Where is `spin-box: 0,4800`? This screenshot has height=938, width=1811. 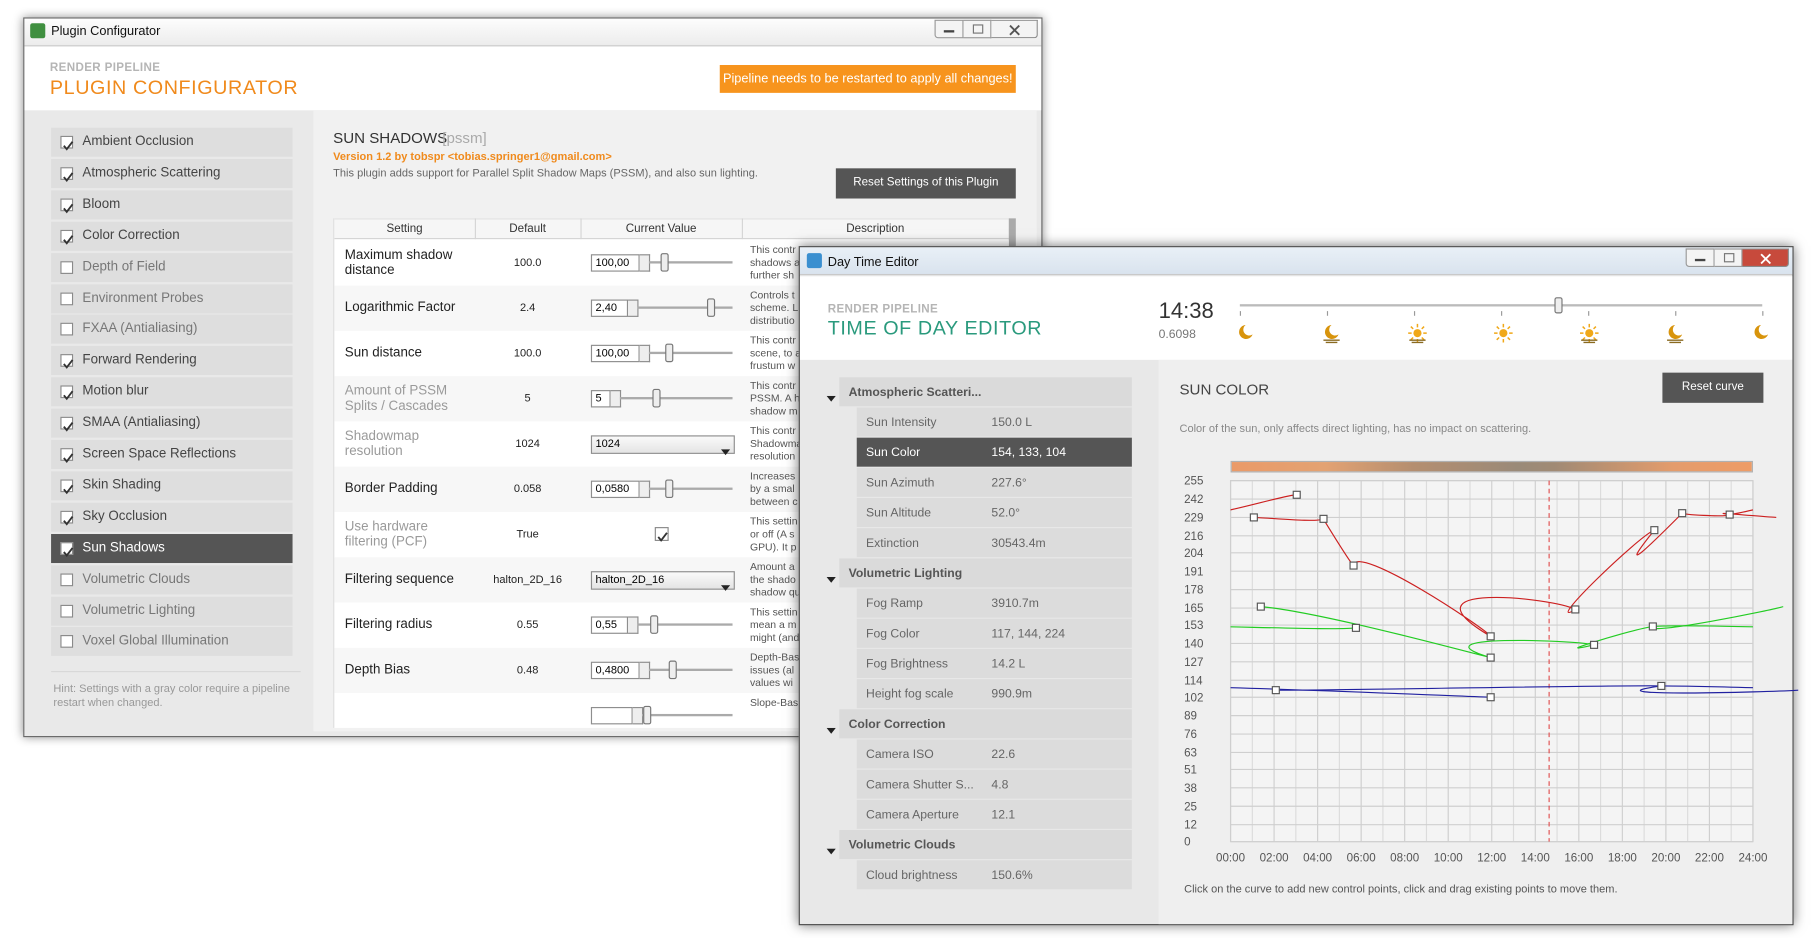
spin-box: 0,4800 is located at coordinates (615, 670).